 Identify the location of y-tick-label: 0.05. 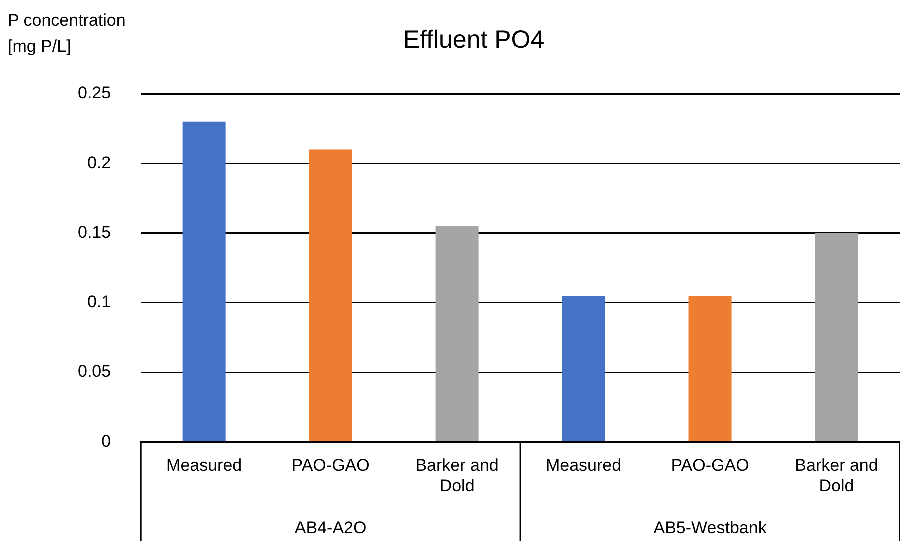
(95, 372).